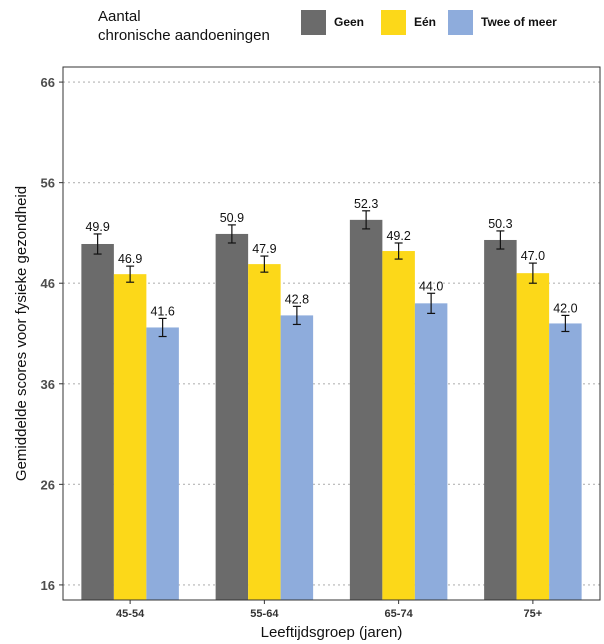 The width and height of the screenshot is (604, 644). I want to click on legend-title-line-1: Aantal, so click(119, 16).